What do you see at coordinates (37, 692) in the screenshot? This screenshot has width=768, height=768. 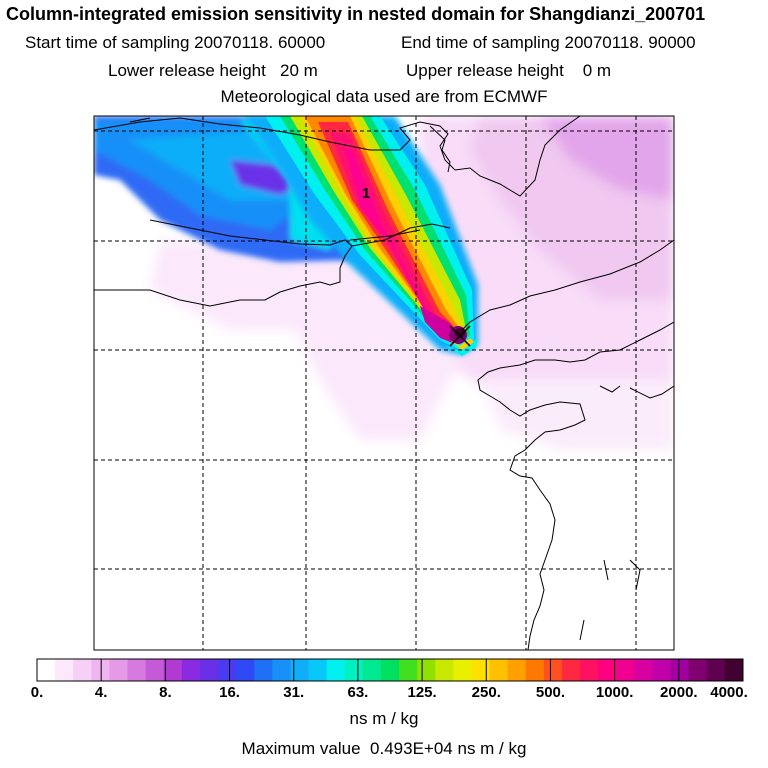 I see `colorbar-tick-label: 0.` at bounding box center [37, 692].